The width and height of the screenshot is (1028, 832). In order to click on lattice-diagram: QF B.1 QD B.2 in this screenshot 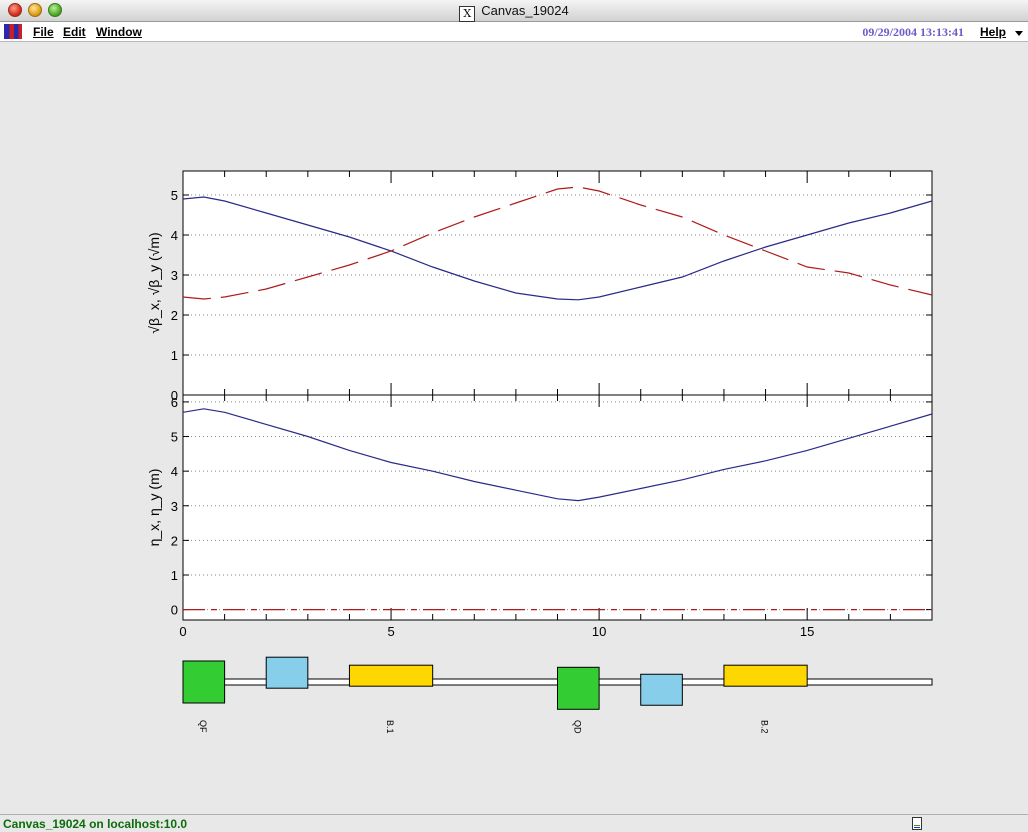, I will do `click(557, 695)`.